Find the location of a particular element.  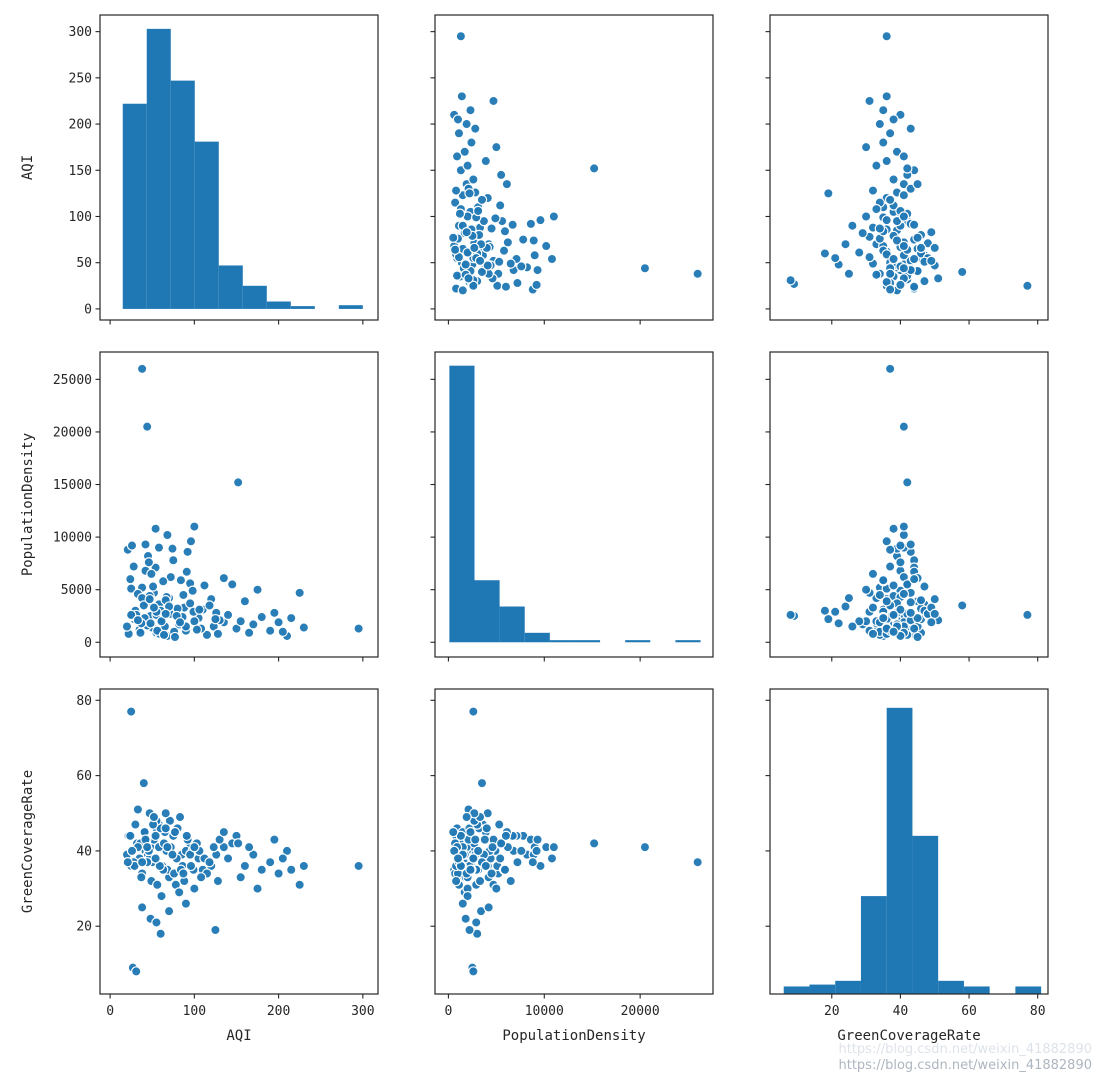

y-tick-label: 5000 is located at coordinates (76, 590).